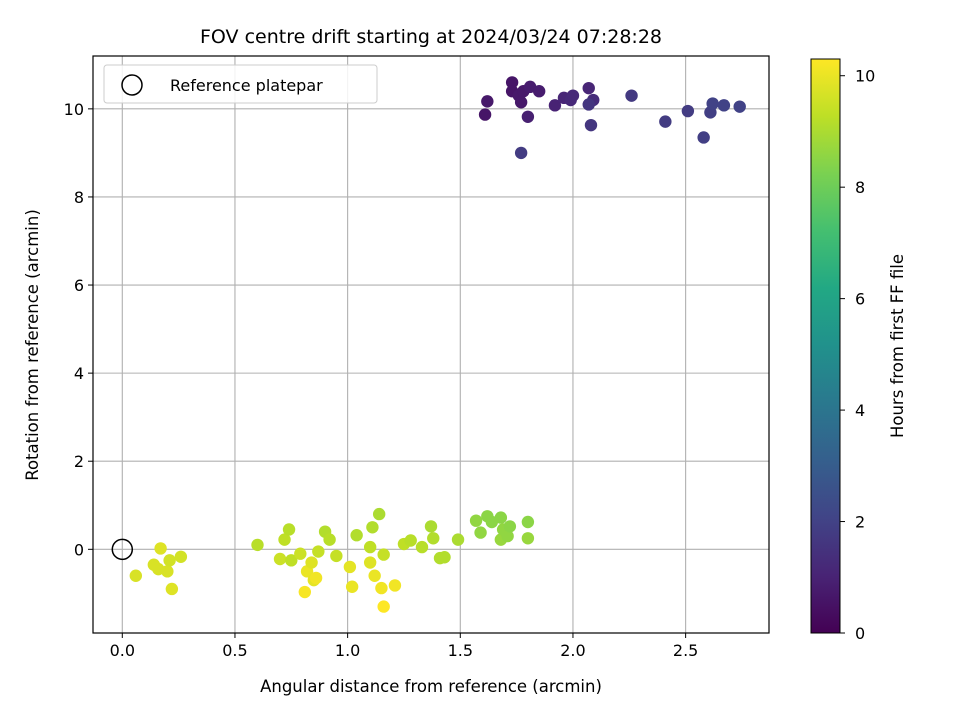 The width and height of the screenshot is (960, 720). I want to click on colorbar-ticks: 0 2 4 6 8 10, so click(857, 355).